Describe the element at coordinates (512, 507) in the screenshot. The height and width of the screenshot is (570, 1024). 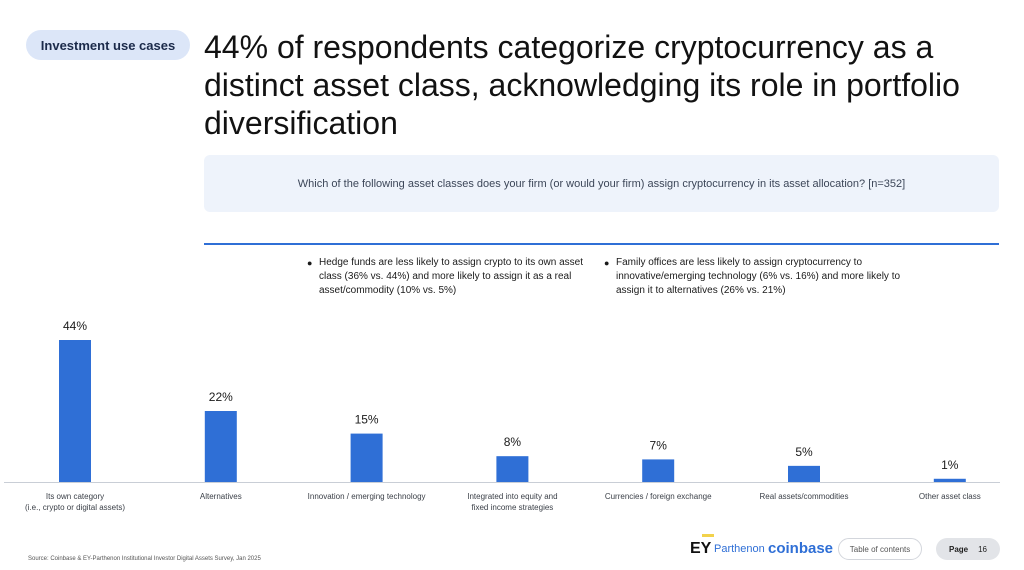
I see `category-label: fixed income strategies` at that location.